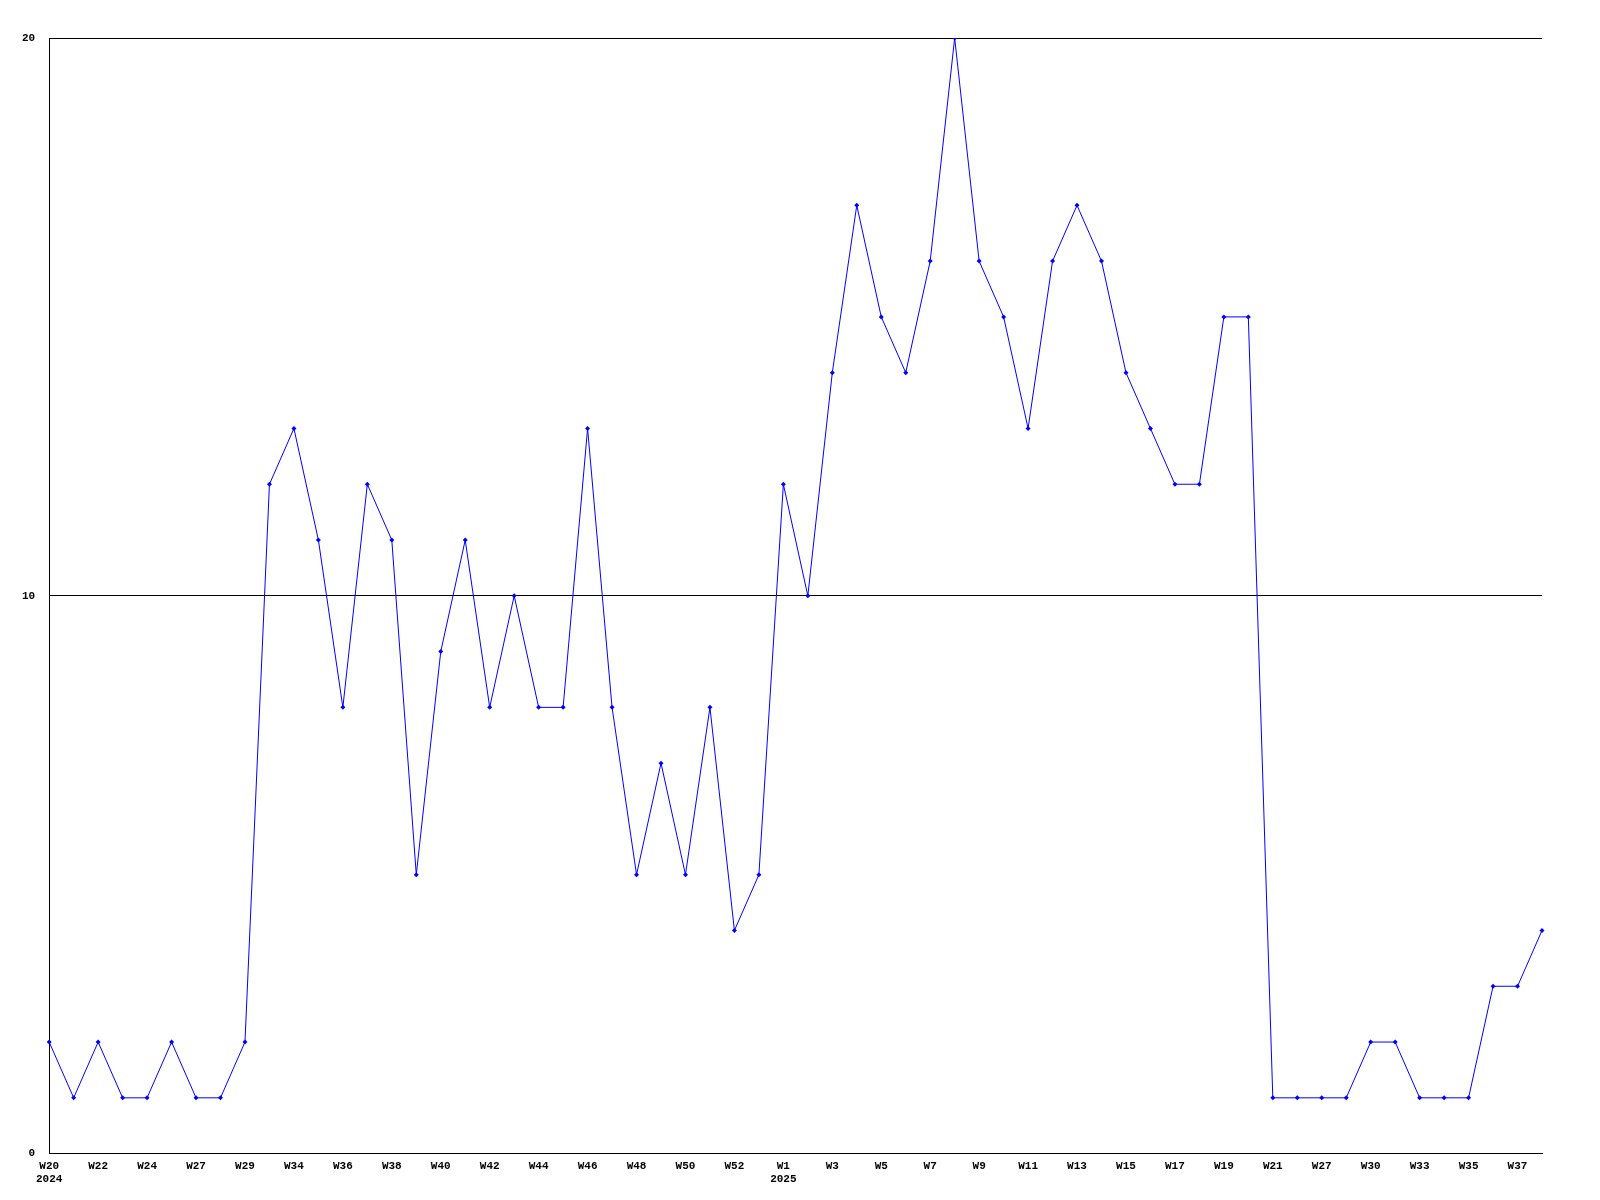  I want to click on x-tick-label: W17, so click(1175, 1165).